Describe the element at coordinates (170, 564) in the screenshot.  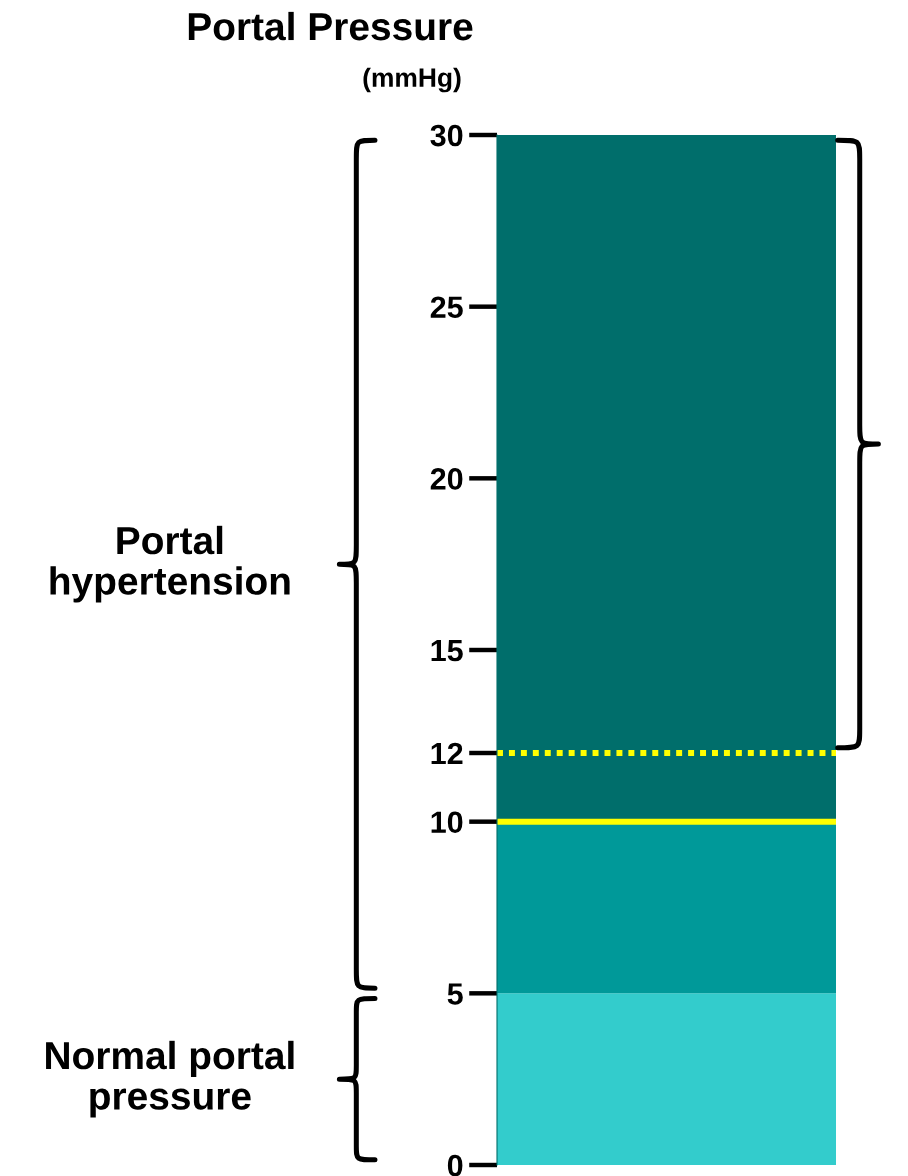
I see `text: Portal hypertension` at that location.